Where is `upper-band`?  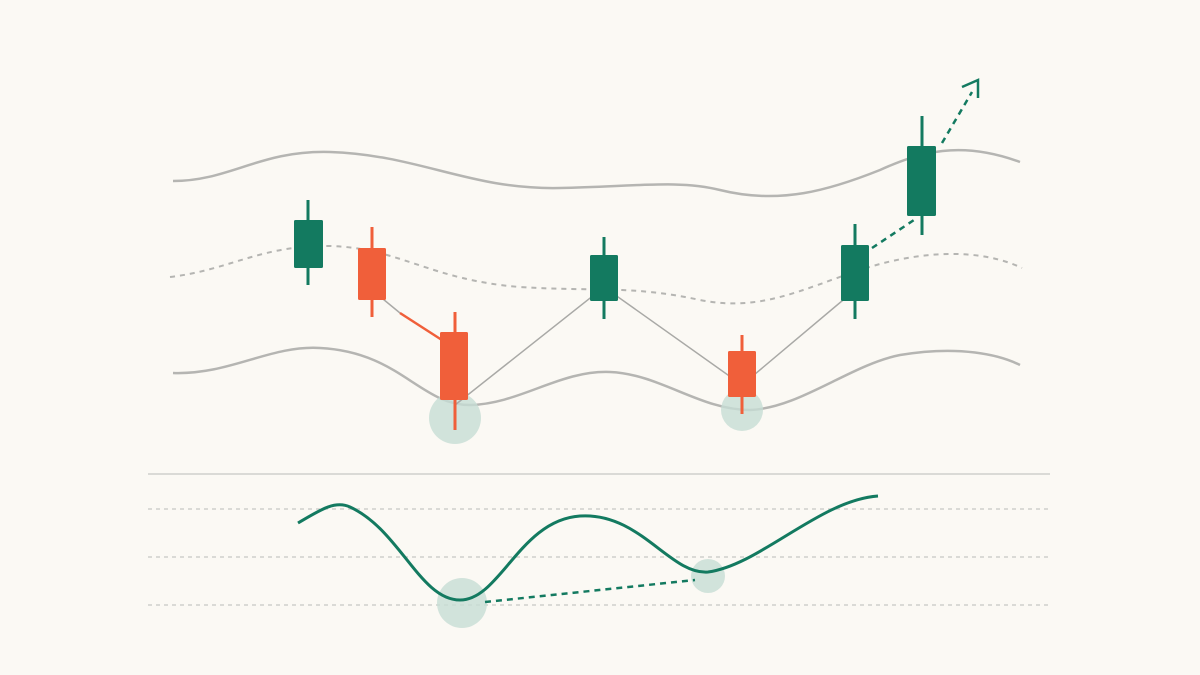
upper-band is located at coordinates (596, 173).